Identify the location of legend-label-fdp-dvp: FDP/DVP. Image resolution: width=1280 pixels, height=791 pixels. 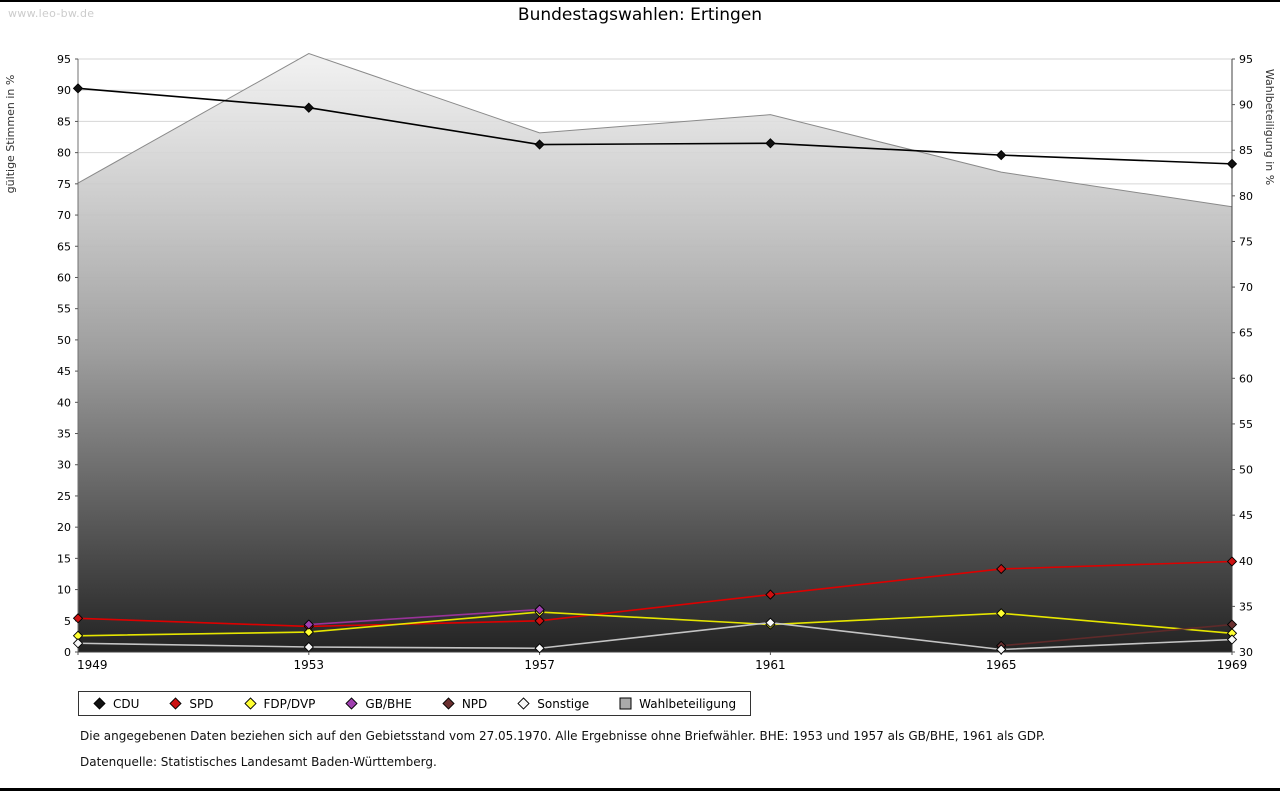
(289, 703).